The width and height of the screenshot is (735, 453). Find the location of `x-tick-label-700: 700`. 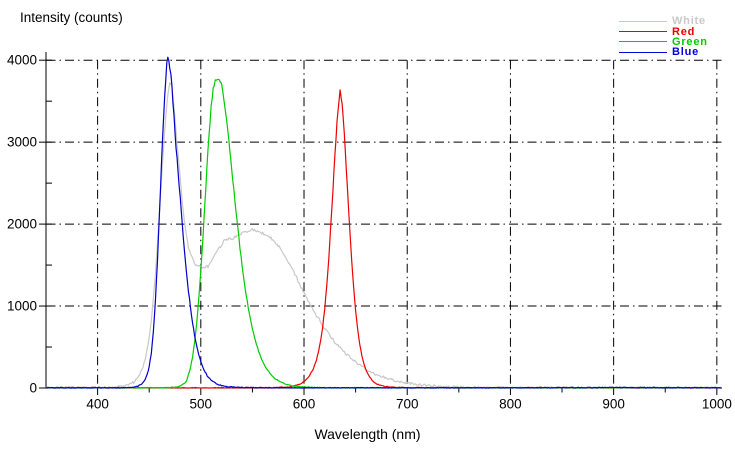

x-tick-label-700: 700 is located at coordinates (407, 404).